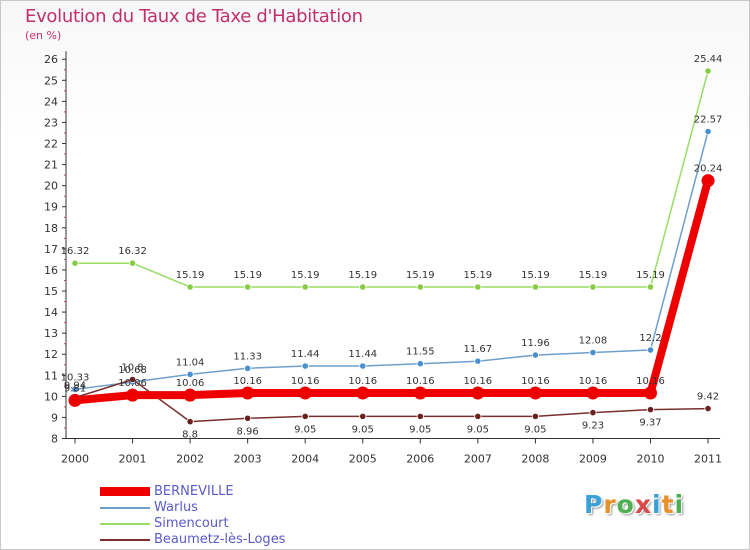 The height and width of the screenshot is (550, 750). I want to click on x-tick-label: 2003, so click(248, 459).